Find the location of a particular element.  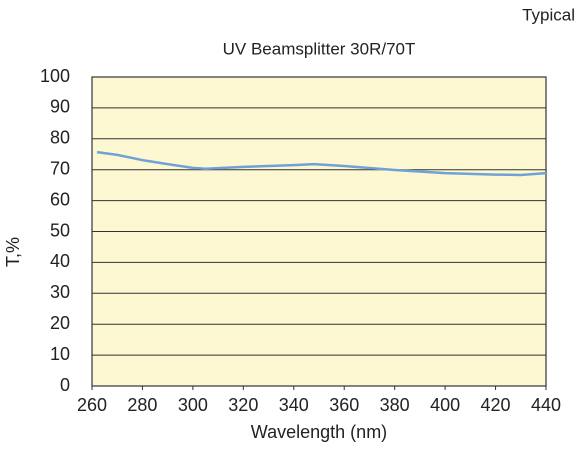

x-axis-label: Wavelength (nm) is located at coordinates (319, 432).